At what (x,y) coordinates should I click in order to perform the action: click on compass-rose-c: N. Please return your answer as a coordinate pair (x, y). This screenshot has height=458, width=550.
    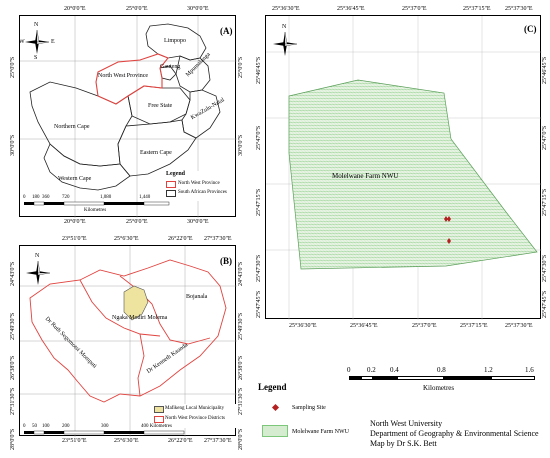
    Looking at the image, I should click on (285, 41).